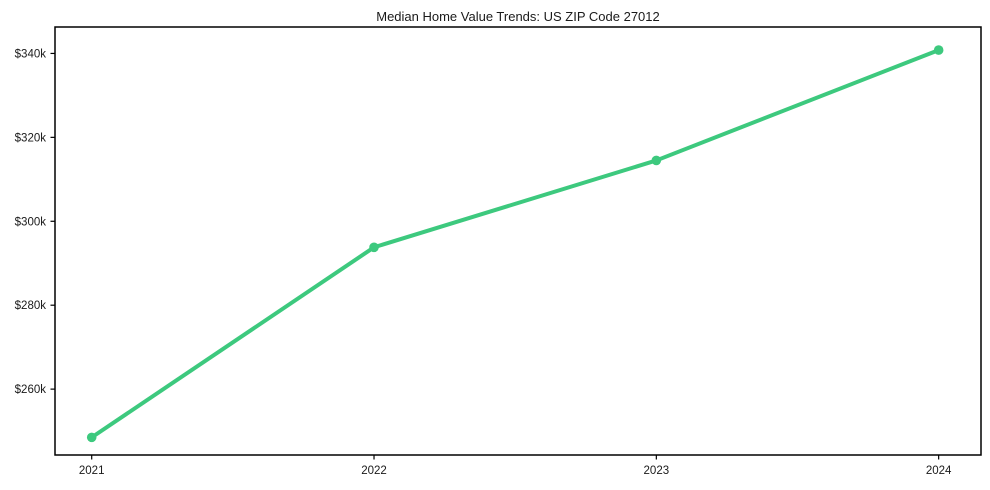  Describe the element at coordinates (31, 390) in the screenshot. I see `y-tick-label: $260k` at that location.